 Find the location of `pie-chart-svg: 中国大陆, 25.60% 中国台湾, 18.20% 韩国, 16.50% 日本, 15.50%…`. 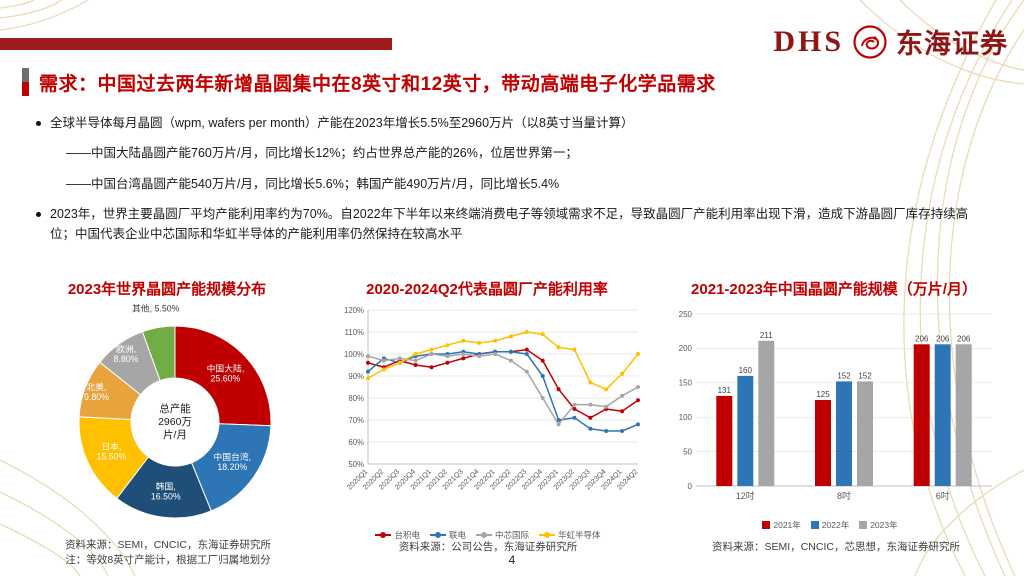

pie-chart-svg: 中国大陆, 25.60% 中国台湾, 18.20% 韩国, 16.50% 日本, 15.50%… is located at coordinates (175, 411).